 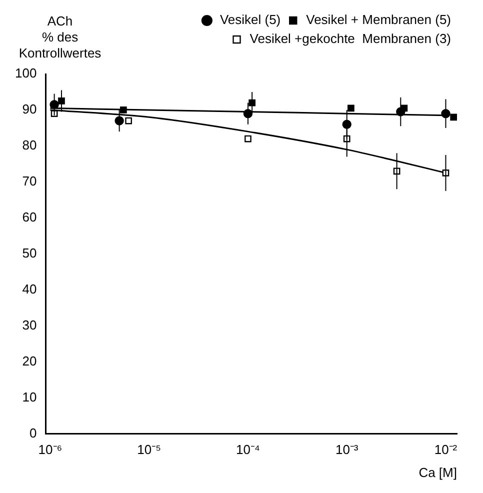 I want to click on y-tick-label: 70, so click(x=29, y=181).